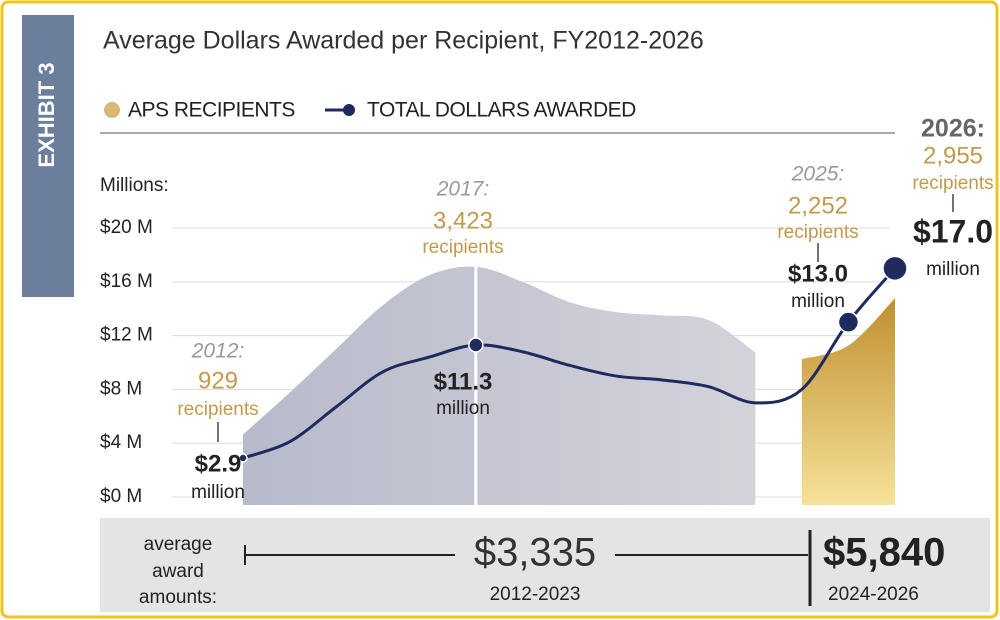 The height and width of the screenshot is (620, 1000). I want to click on recipients-label: 3,423, so click(463, 220).